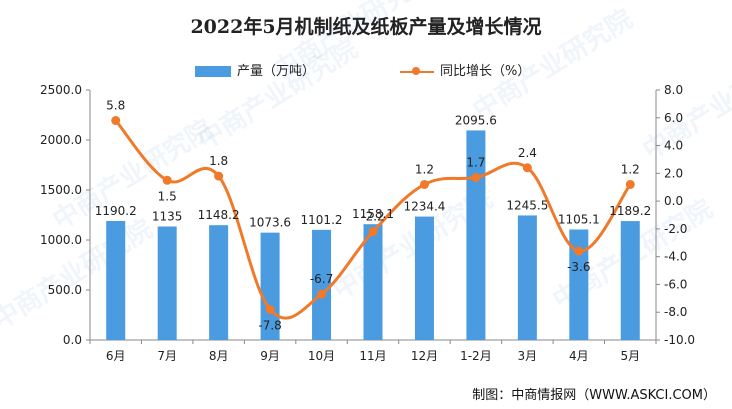 Image resolution: width=732 pixels, height=409 pixels. What do you see at coordinates (527, 153) in the screenshot?
I see `growth-data-label: 2.4` at bounding box center [527, 153].